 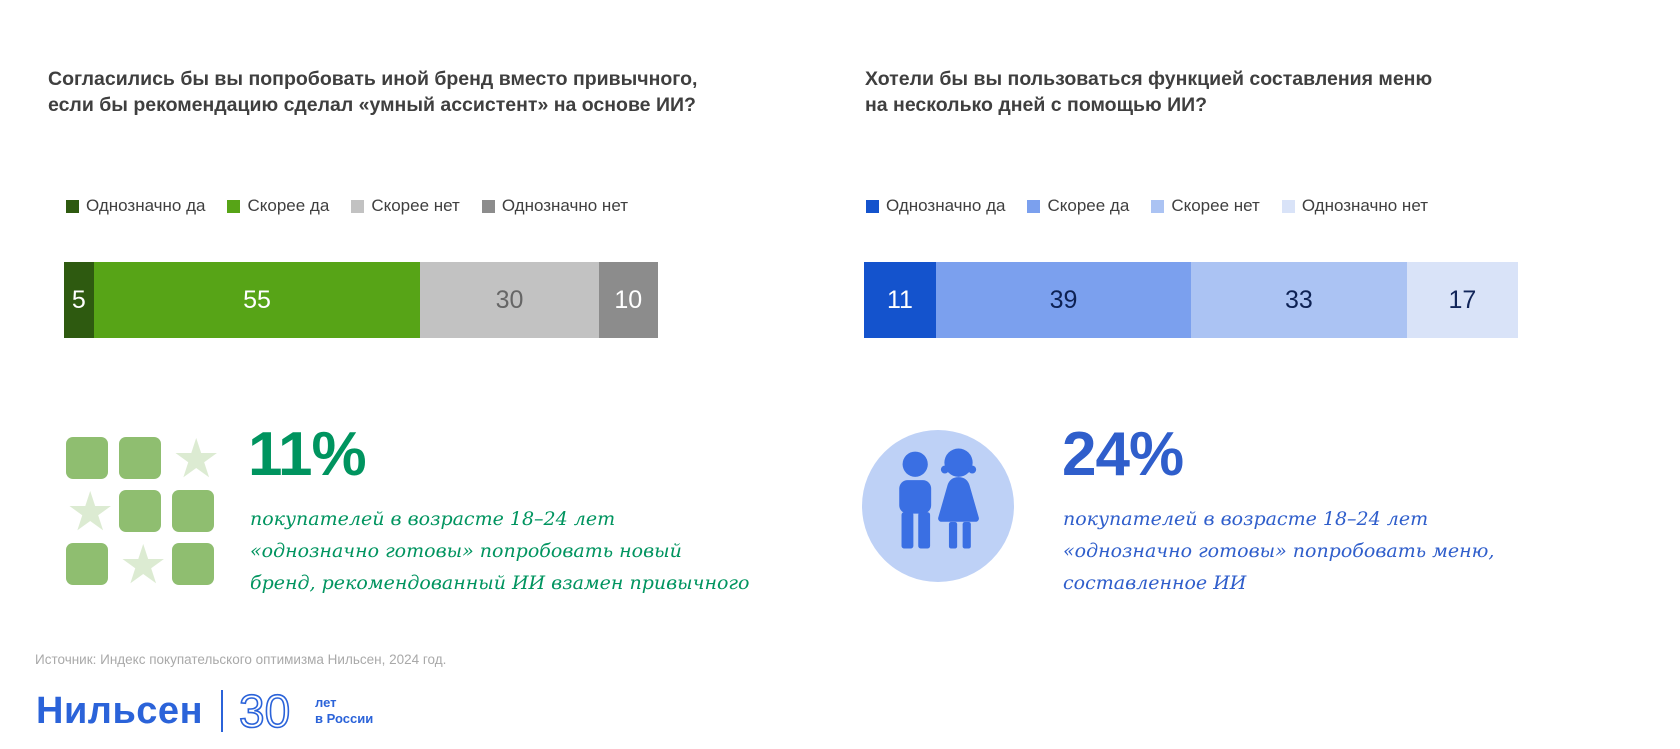 What do you see at coordinates (1036, 105) in the screenshot?
I see `right-chart-title-line2: на несколько дней с помощью ИИ?` at bounding box center [1036, 105].